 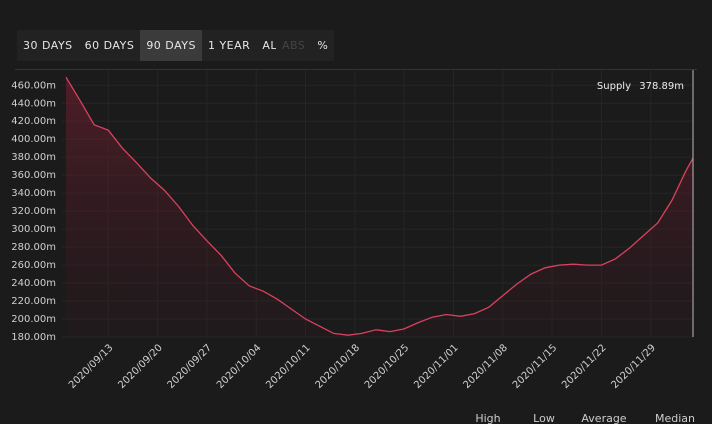 I want to click on stat-header: Average, so click(x=603, y=418).